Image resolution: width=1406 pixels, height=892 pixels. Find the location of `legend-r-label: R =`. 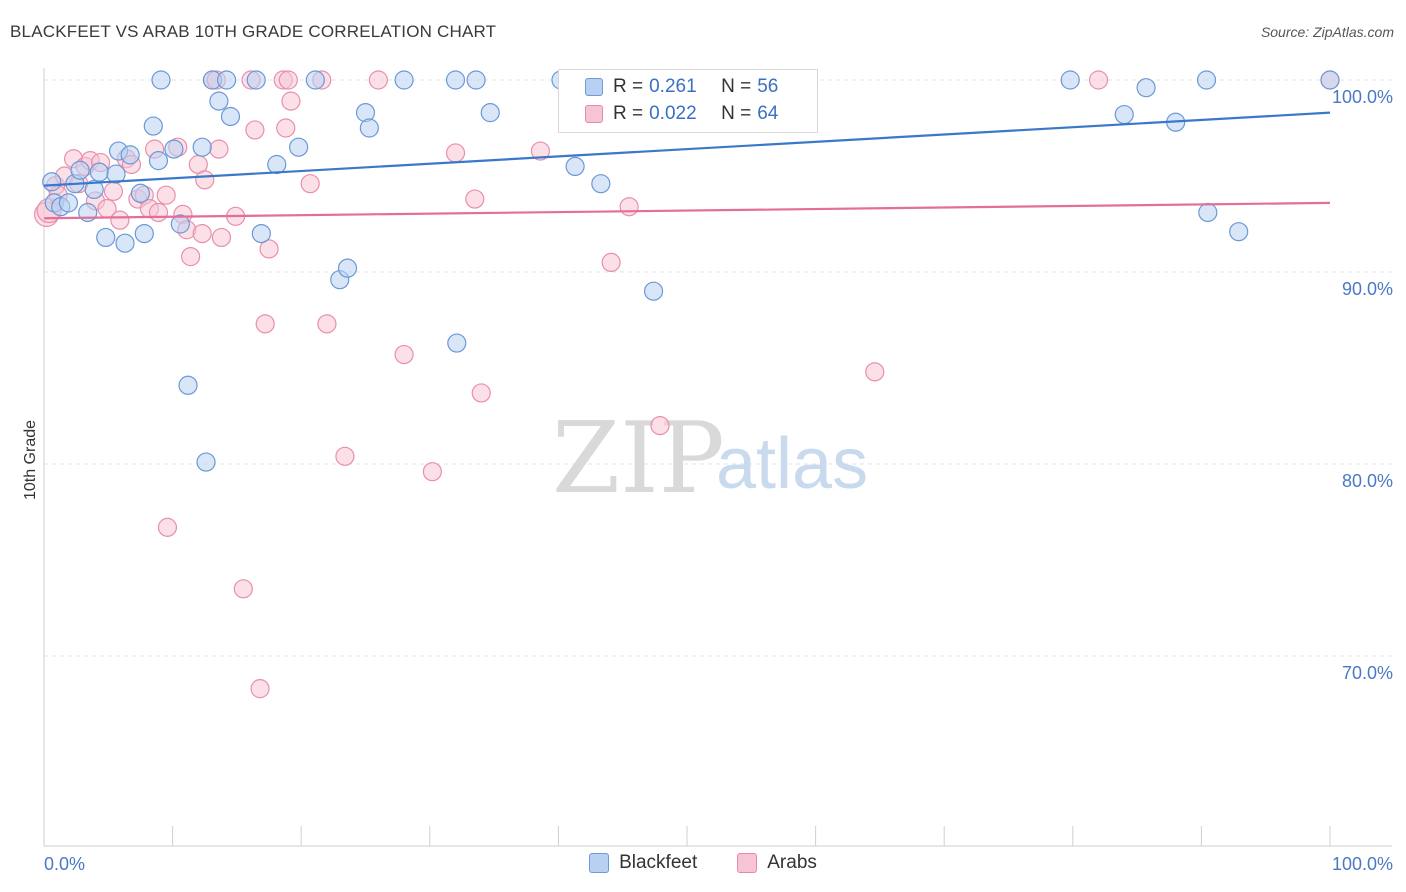

legend-r-label: R = is located at coordinates (628, 86).